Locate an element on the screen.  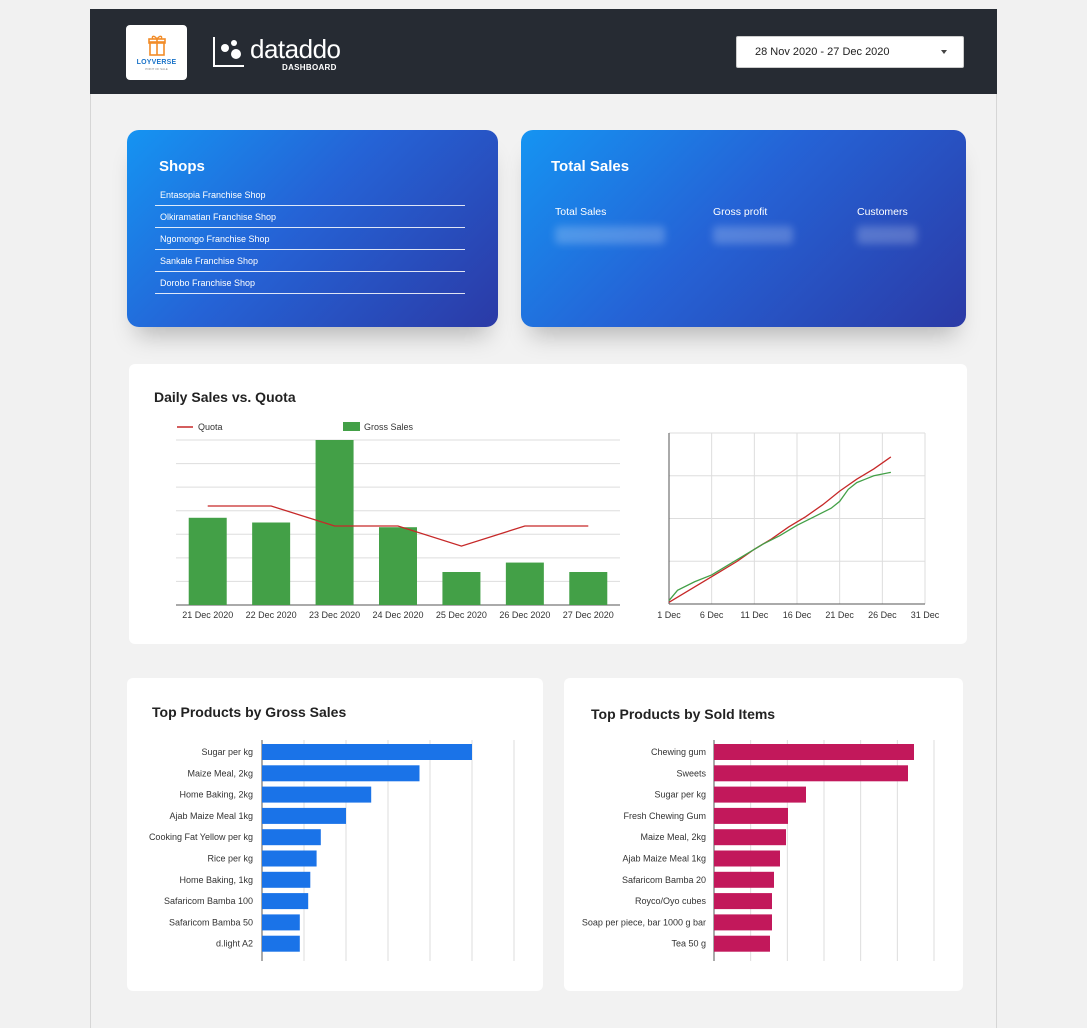
loyverse-logo: LOYVERSE POINT OF SALE is located at coordinates (156, 52).